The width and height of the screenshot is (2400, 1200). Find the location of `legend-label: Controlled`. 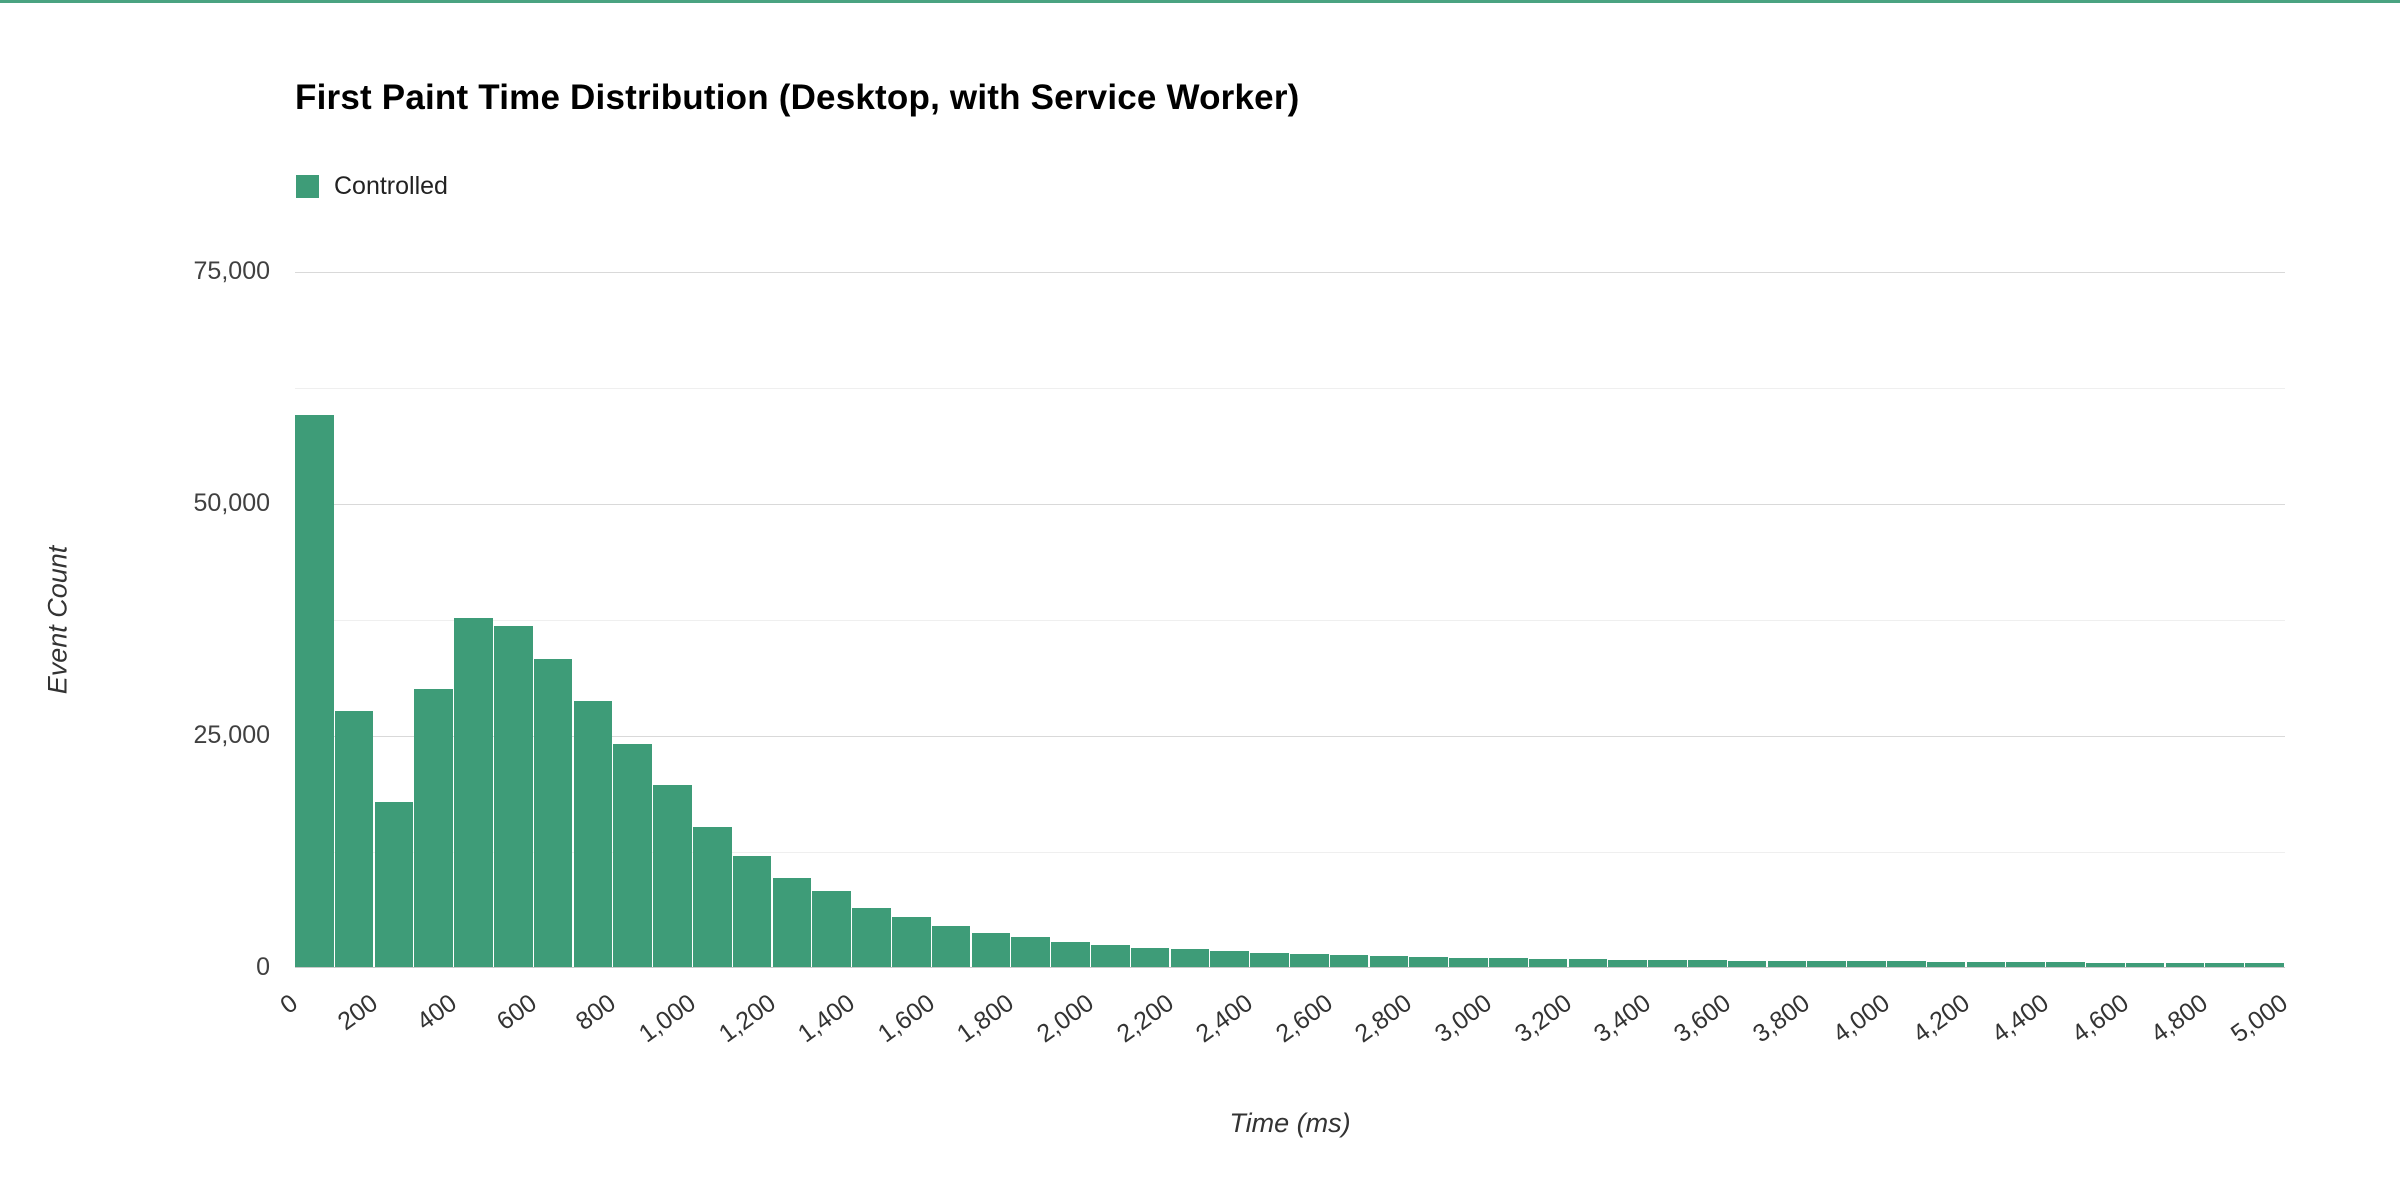

legend-label: Controlled is located at coordinates (391, 186).